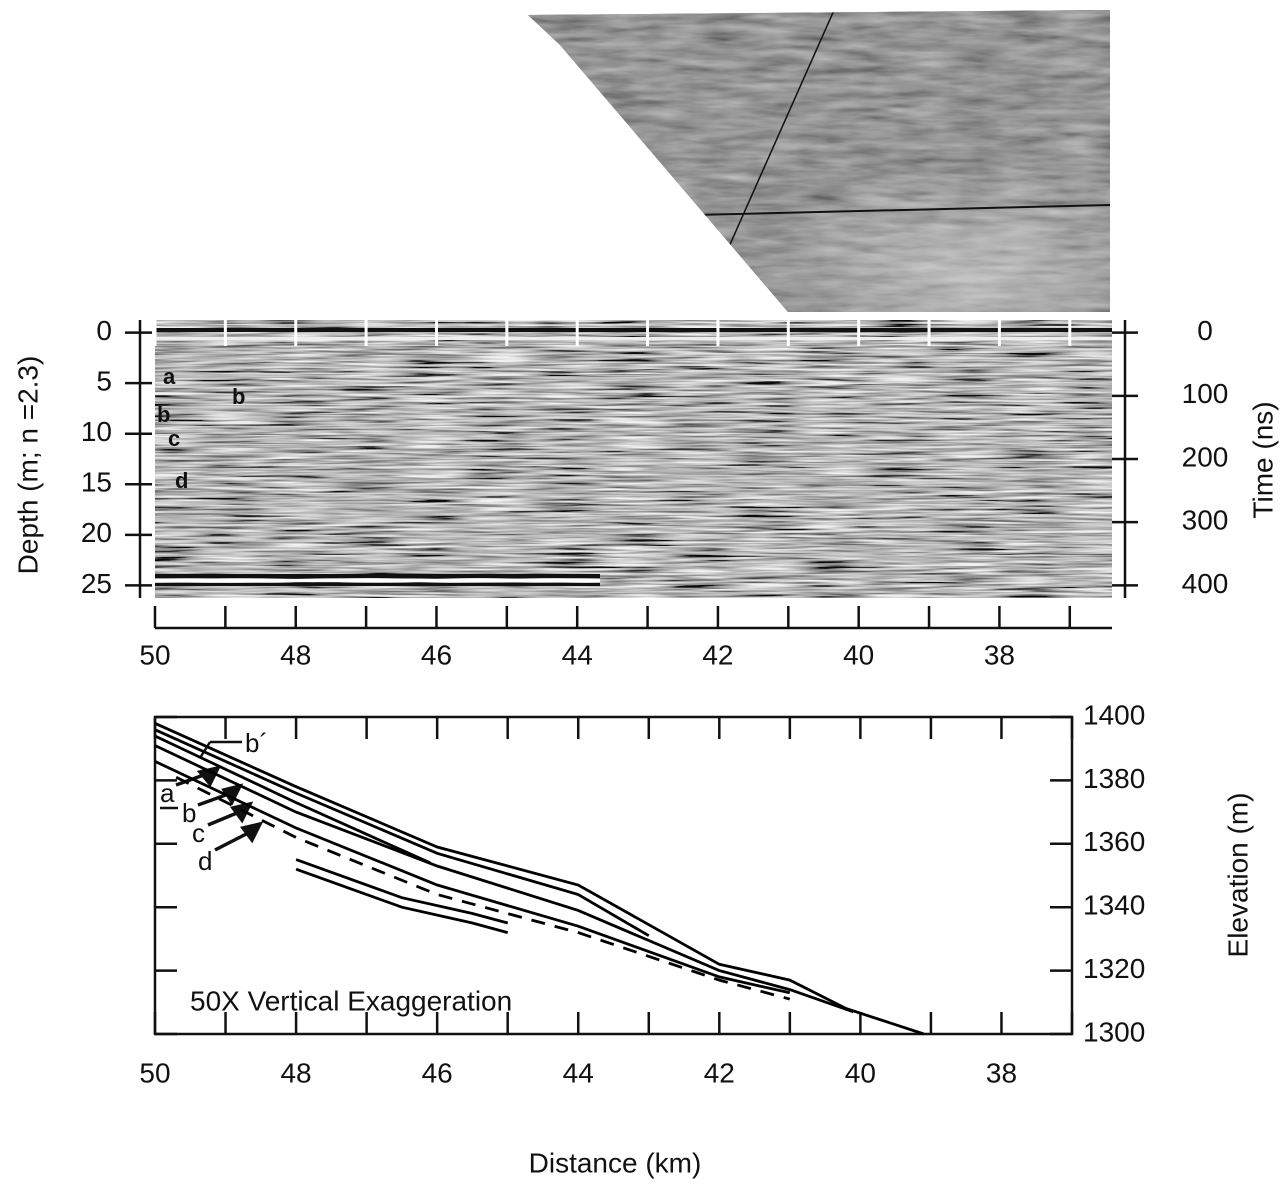 This screenshot has height=1197, width=1288. I want to click on y2-tick-label: 200, so click(1205, 456).